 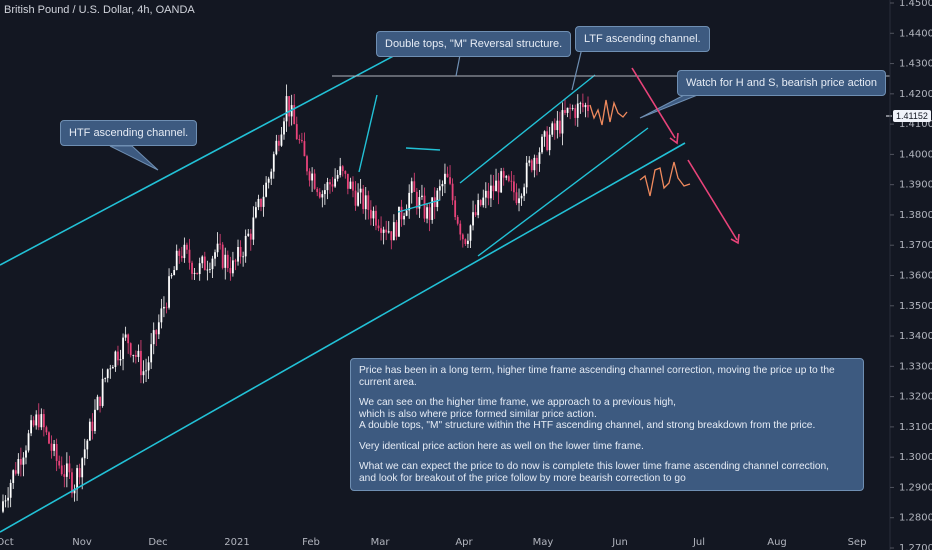 What do you see at coordinates (653, 103) in the screenshot?
I see `bearish-arrow` at bounding box center [653, 103].